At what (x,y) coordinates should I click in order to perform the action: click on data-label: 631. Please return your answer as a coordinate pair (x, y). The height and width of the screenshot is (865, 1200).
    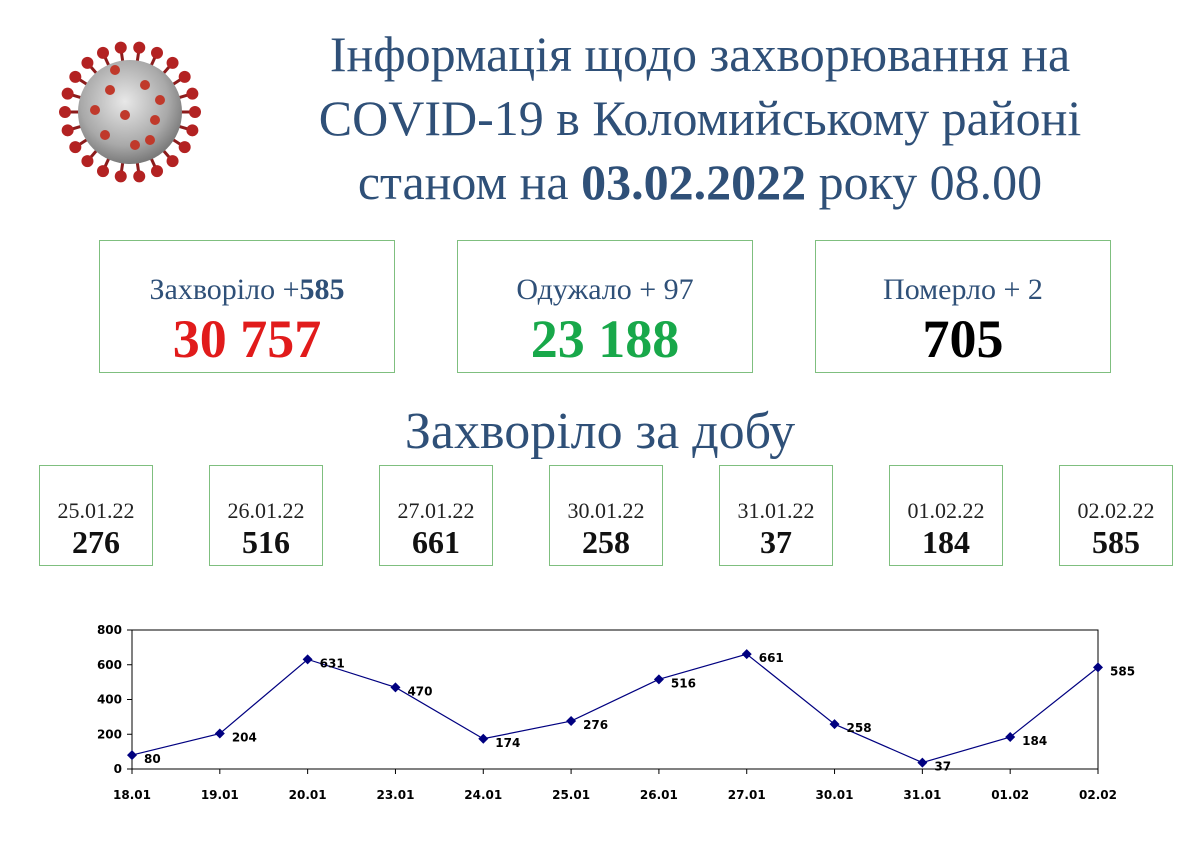
    Looking at the image, I should click on (332, 663).